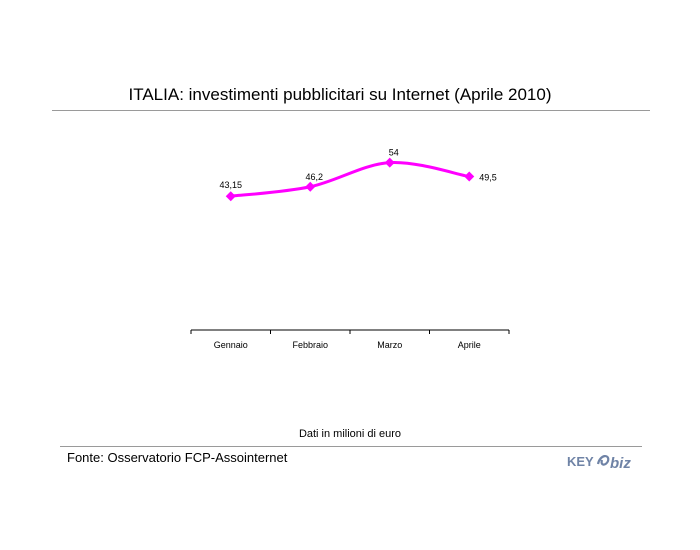 The height and width of the screenshot is (550, 700). Describe the element at coordinates (347, 345) in the screenshot. I see `x-tick-labels: Gennaio Febbraio Marzo Aprile` at that location.